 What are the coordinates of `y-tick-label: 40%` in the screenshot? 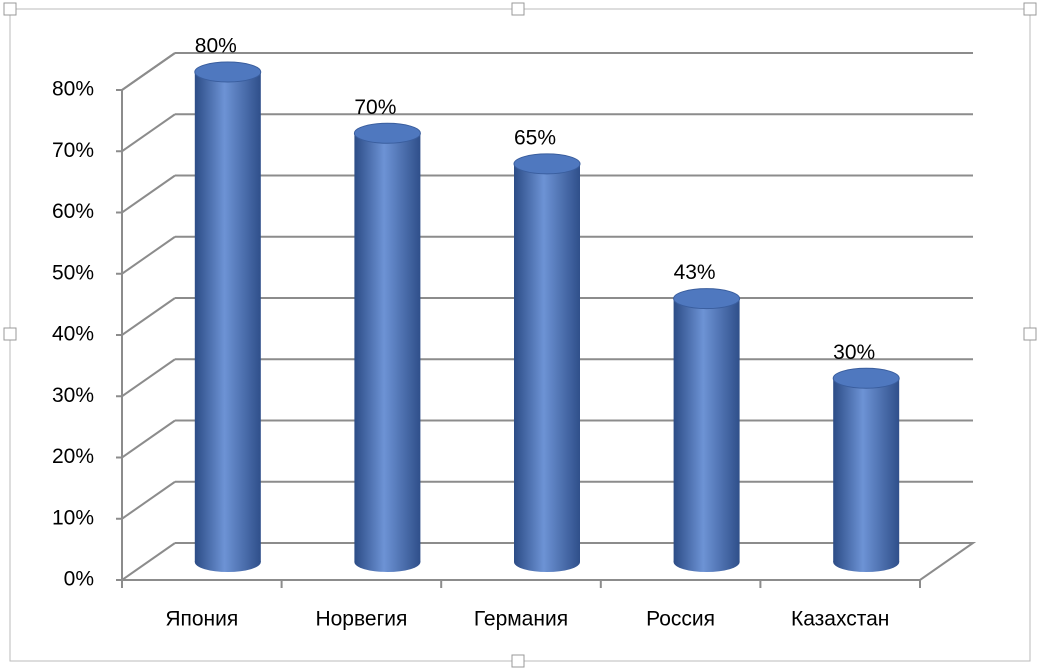 It's located at (73, 334).